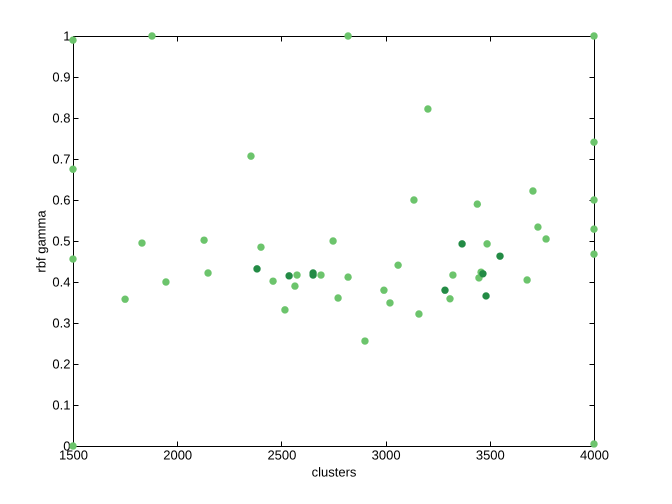 This screenshot has height=504, width=672. What do you see at coordinates (61, 282) in the screenshot?
I see `y-tick-label: 0.4` at bounding box center [61, 282].